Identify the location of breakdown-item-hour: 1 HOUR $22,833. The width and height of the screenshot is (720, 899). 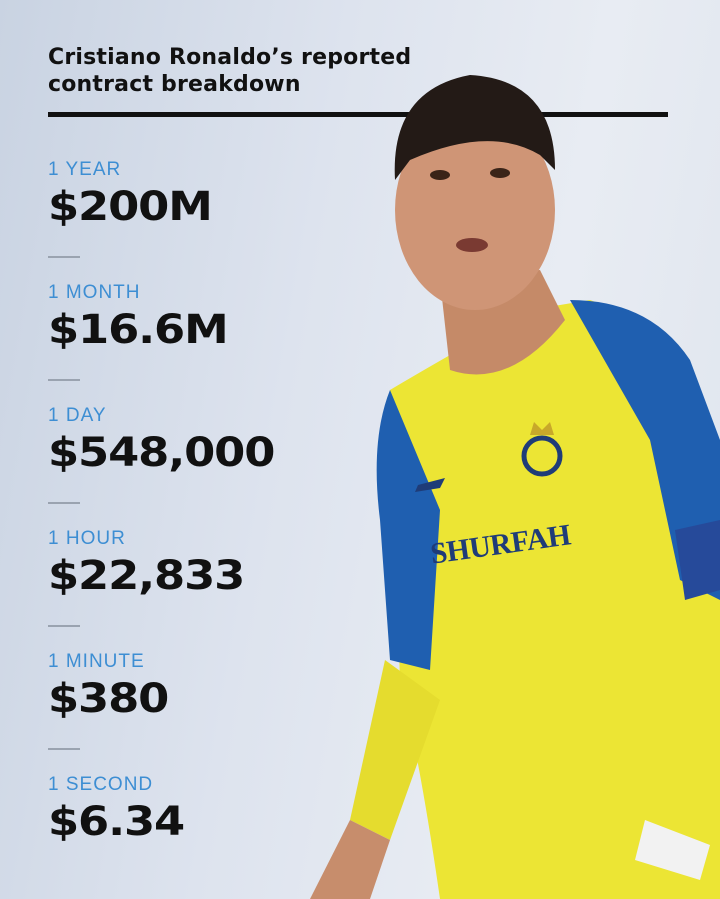
(149, 588).